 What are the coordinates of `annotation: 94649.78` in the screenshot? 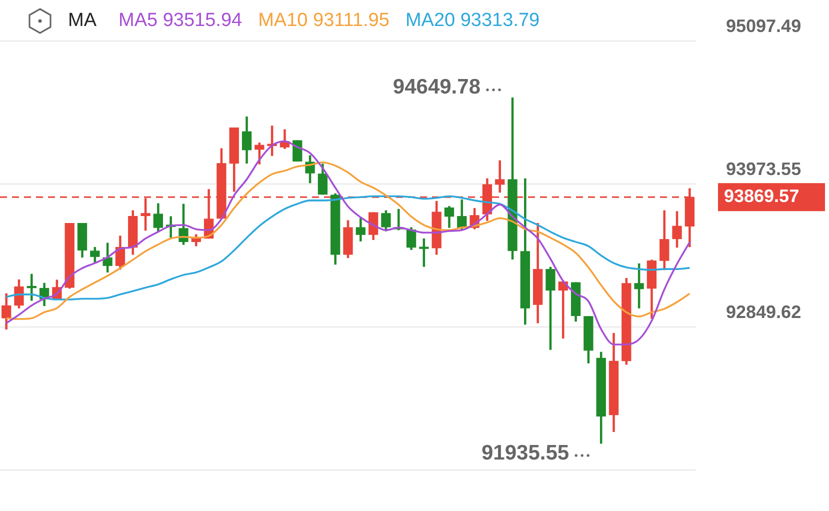 It's located at (436, 87).